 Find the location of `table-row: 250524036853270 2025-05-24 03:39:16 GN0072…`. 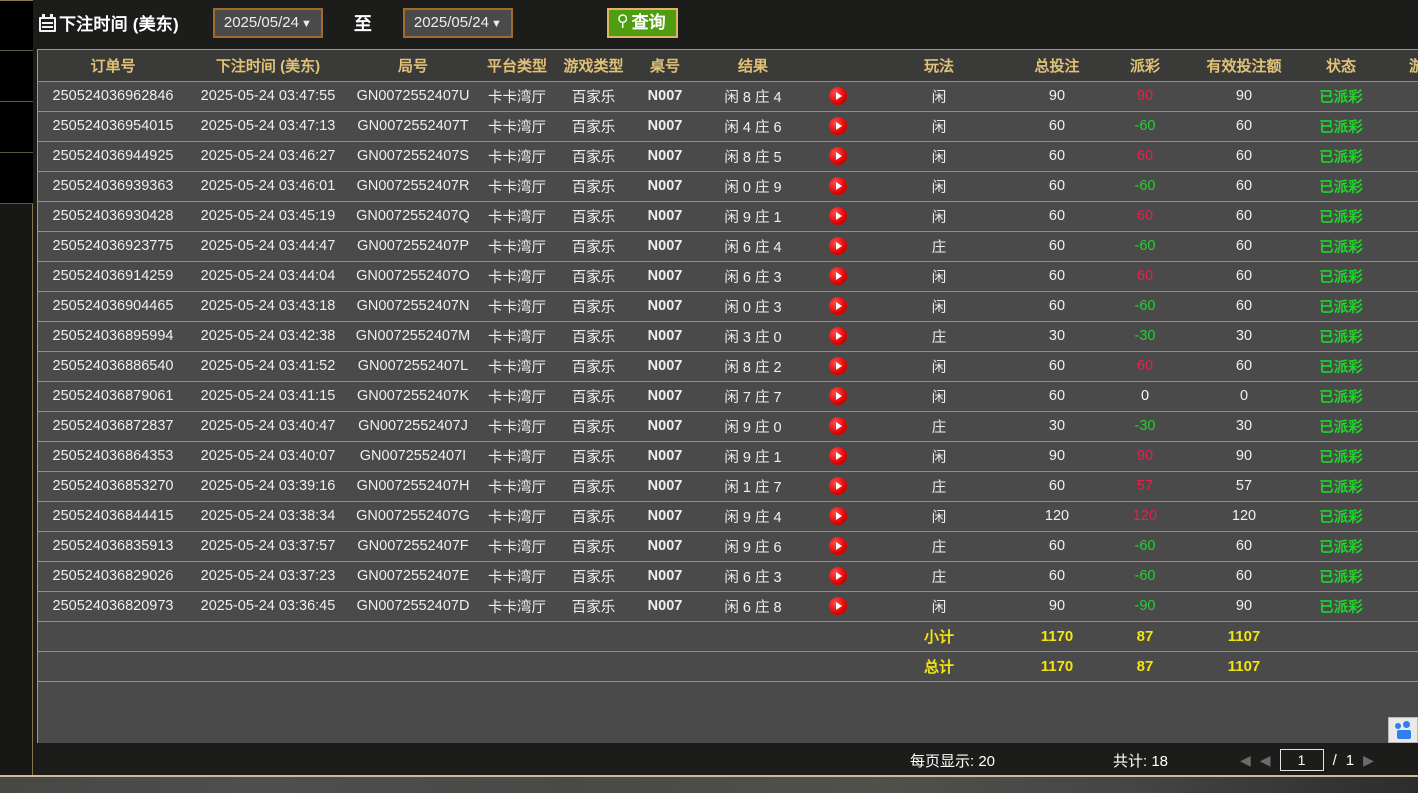

table-row: 250524036853270 2025-05-24 03:39:16 GN0072… is located at coordinates (728, 486).